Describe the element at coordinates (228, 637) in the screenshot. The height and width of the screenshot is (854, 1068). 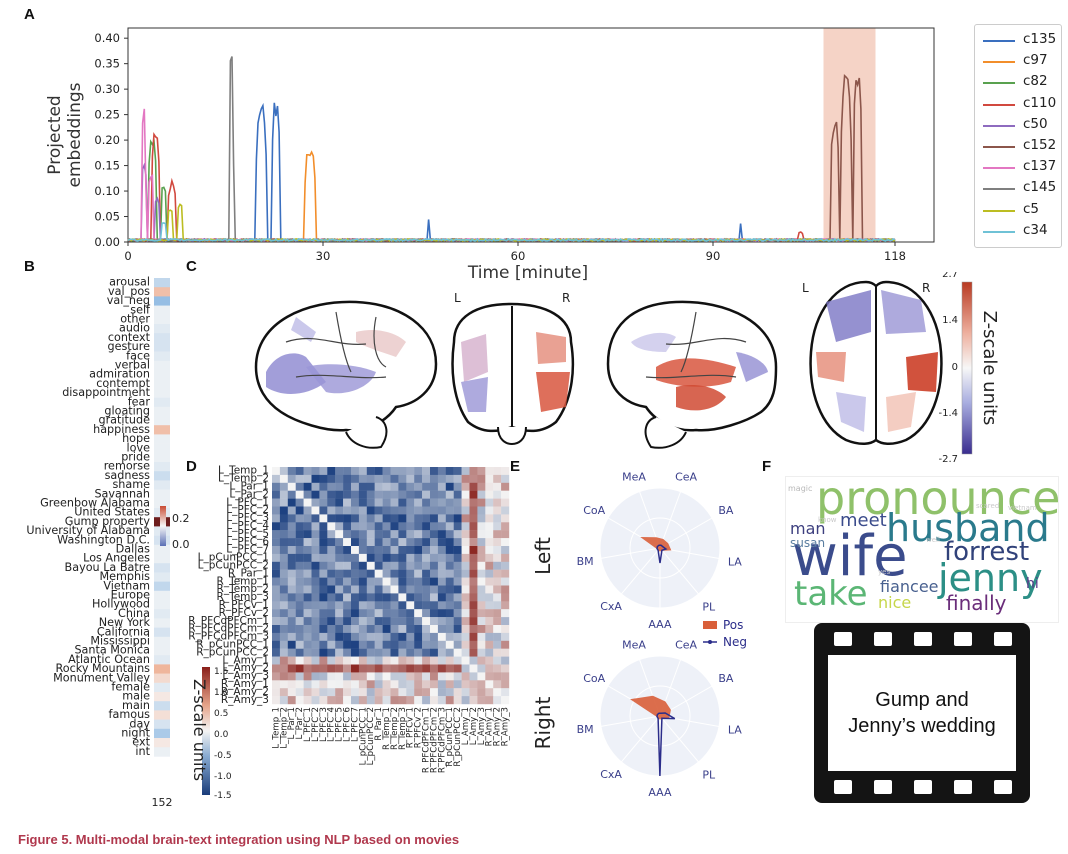
I see `d-row-label: R_PFCdPFCm_3` at that location.